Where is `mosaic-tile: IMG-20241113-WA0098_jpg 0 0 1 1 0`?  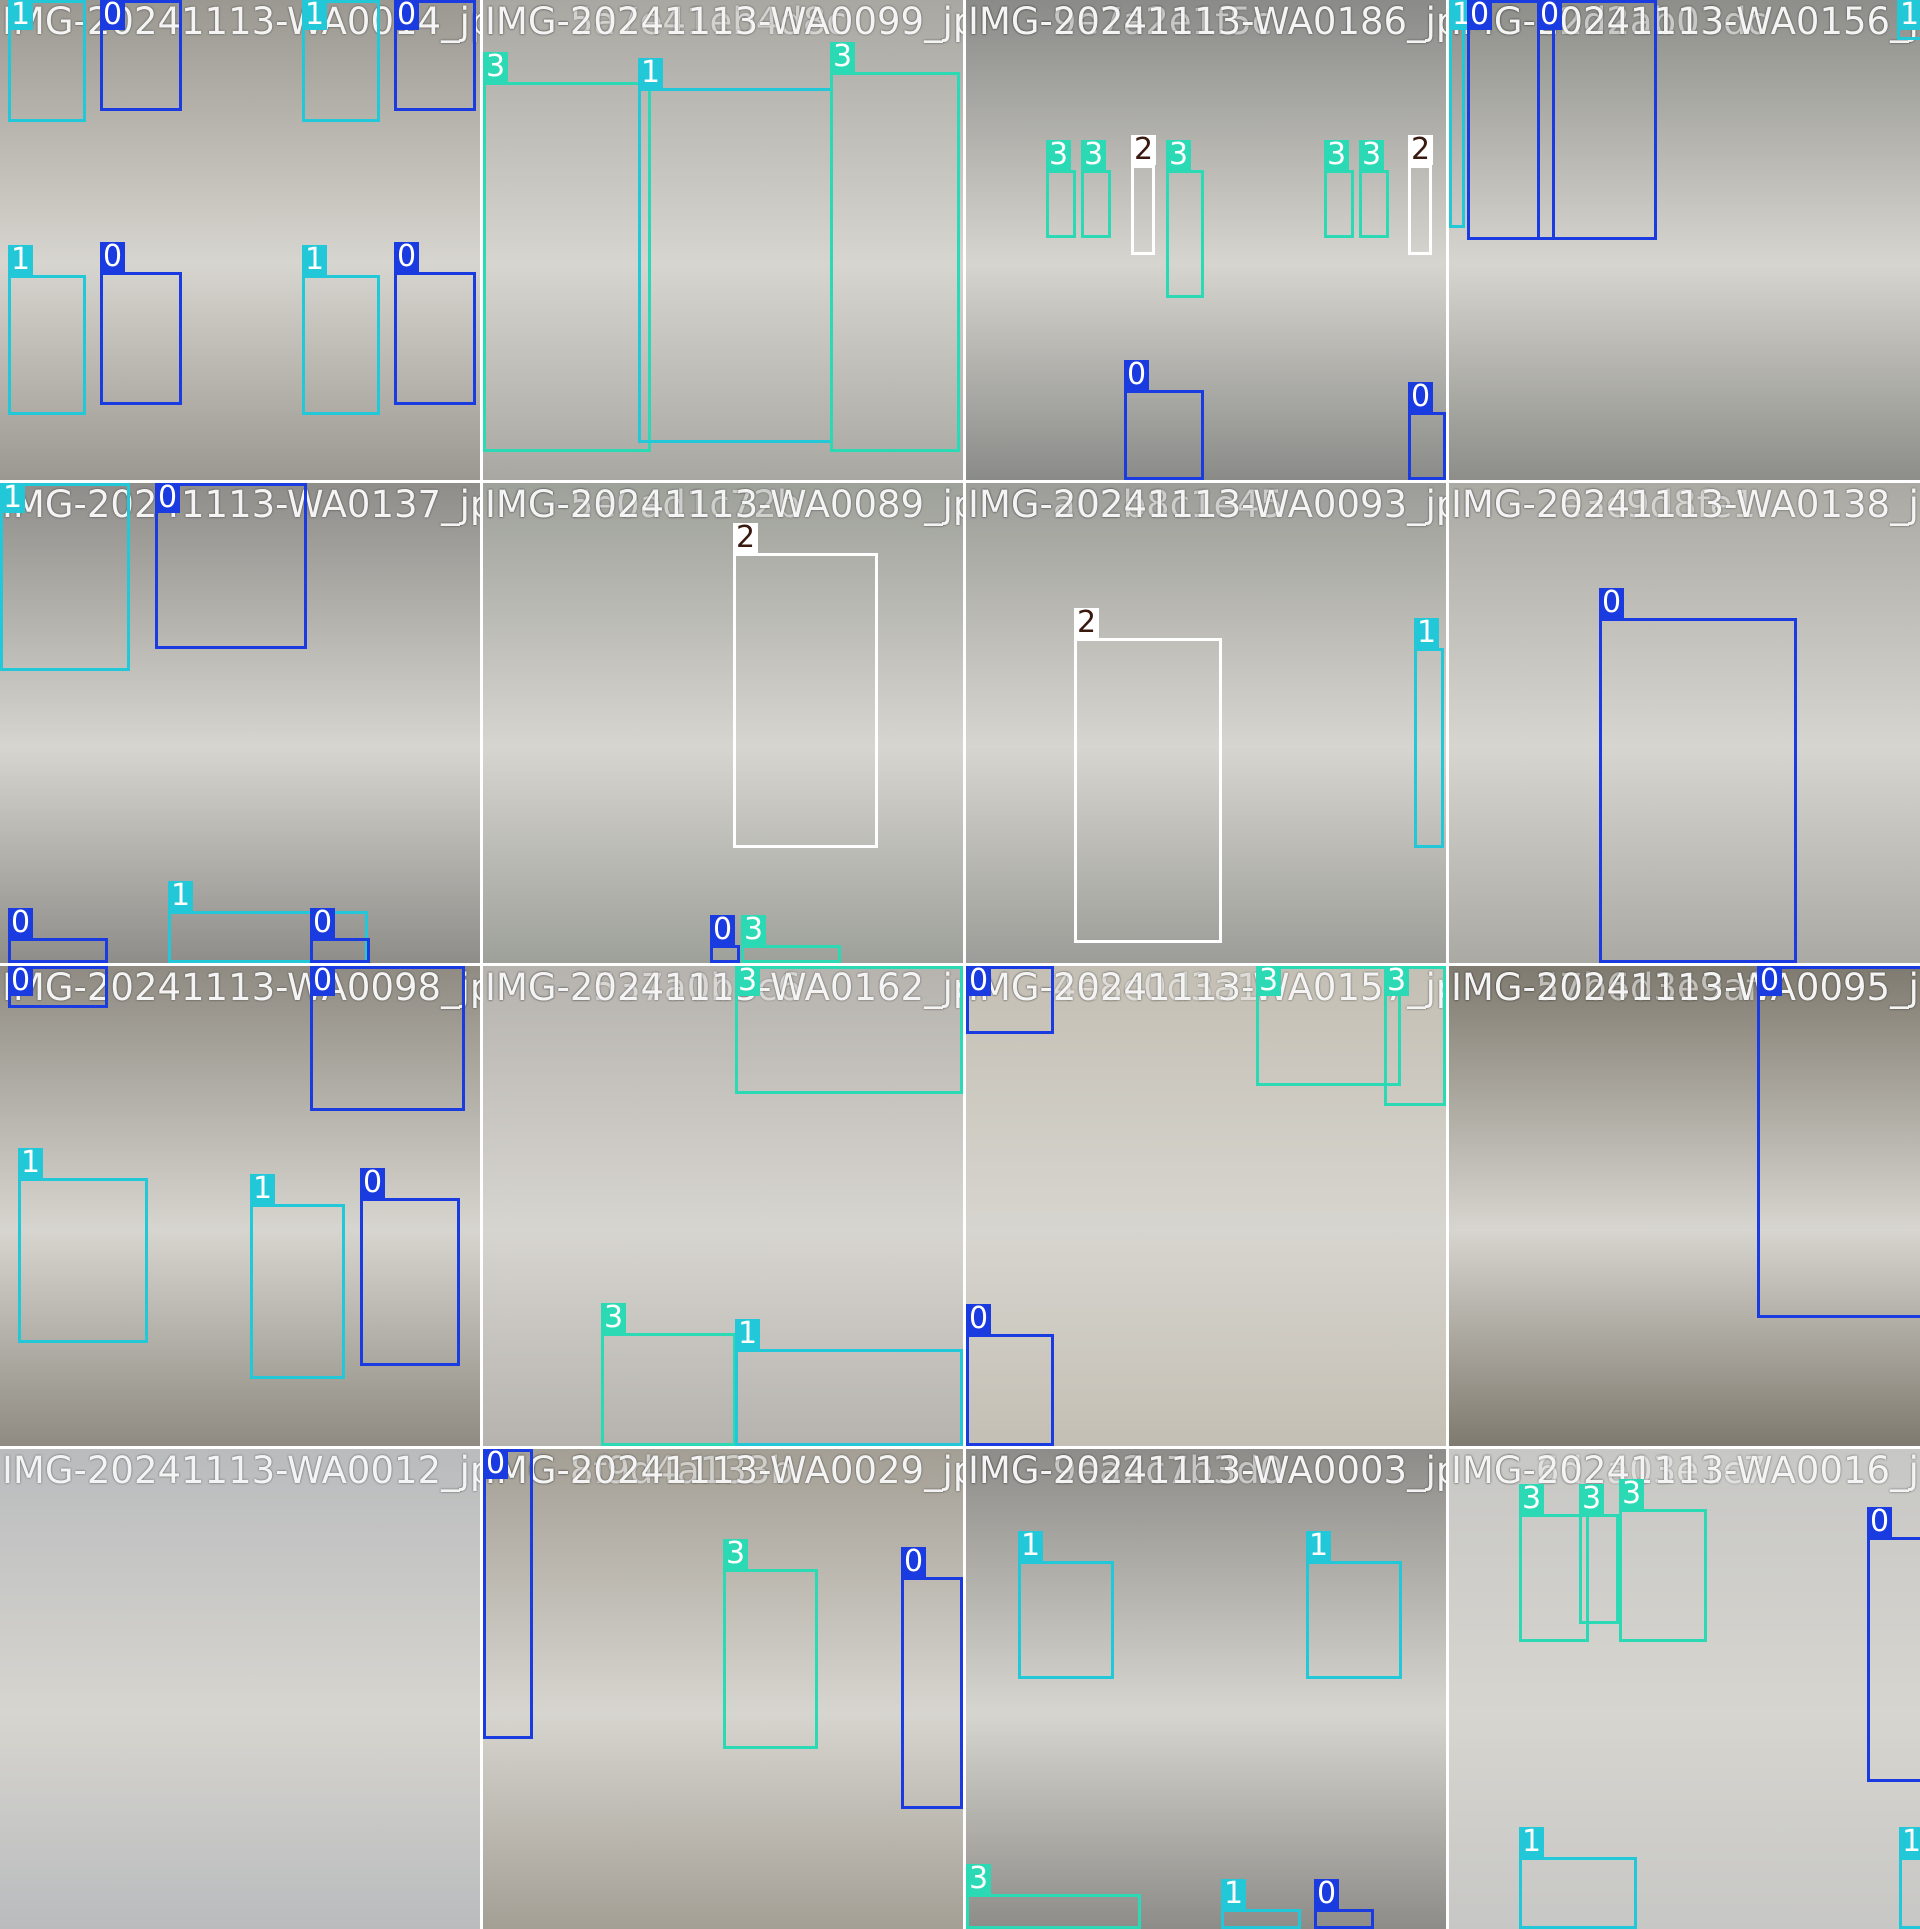
mosaic-tile: IMG-20241113-WA0098_jpg 0 0 1 1 0 is located at coordinates (240, 1206).